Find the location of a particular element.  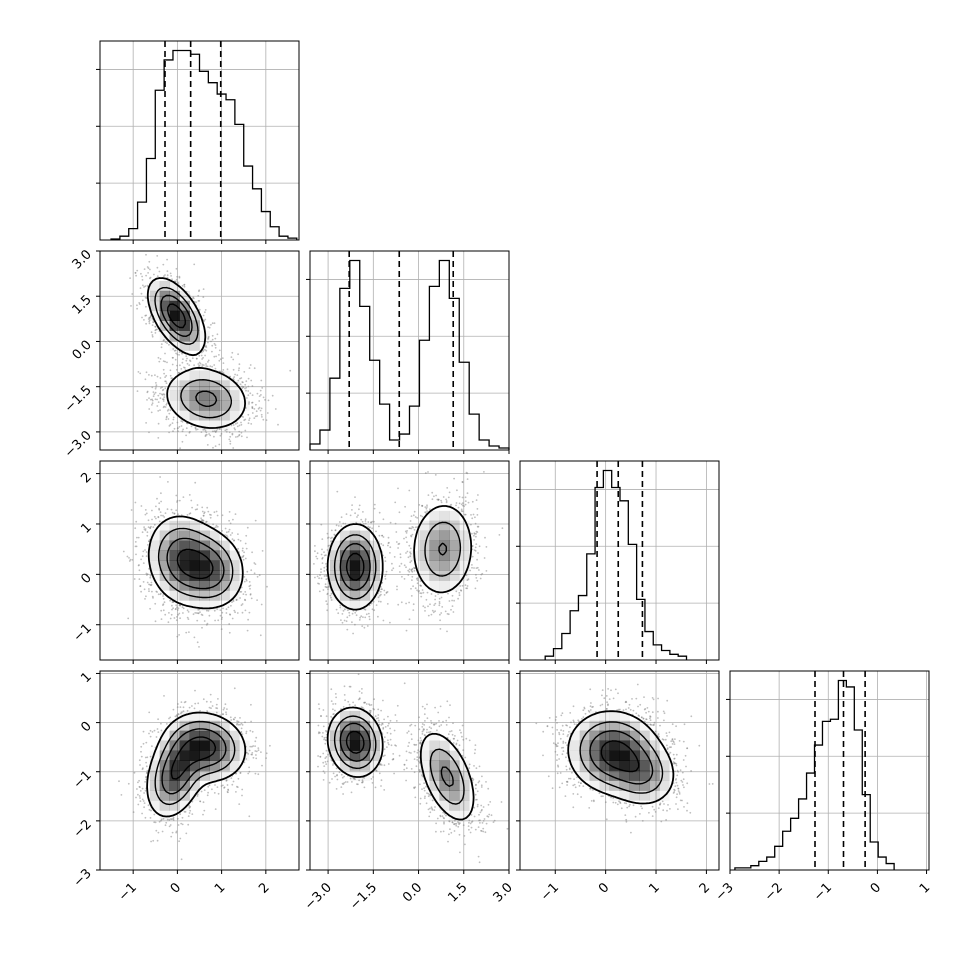

density-panel-3-0: −1 0 1 2−3−2−101 is located at coordinates (185, 787).